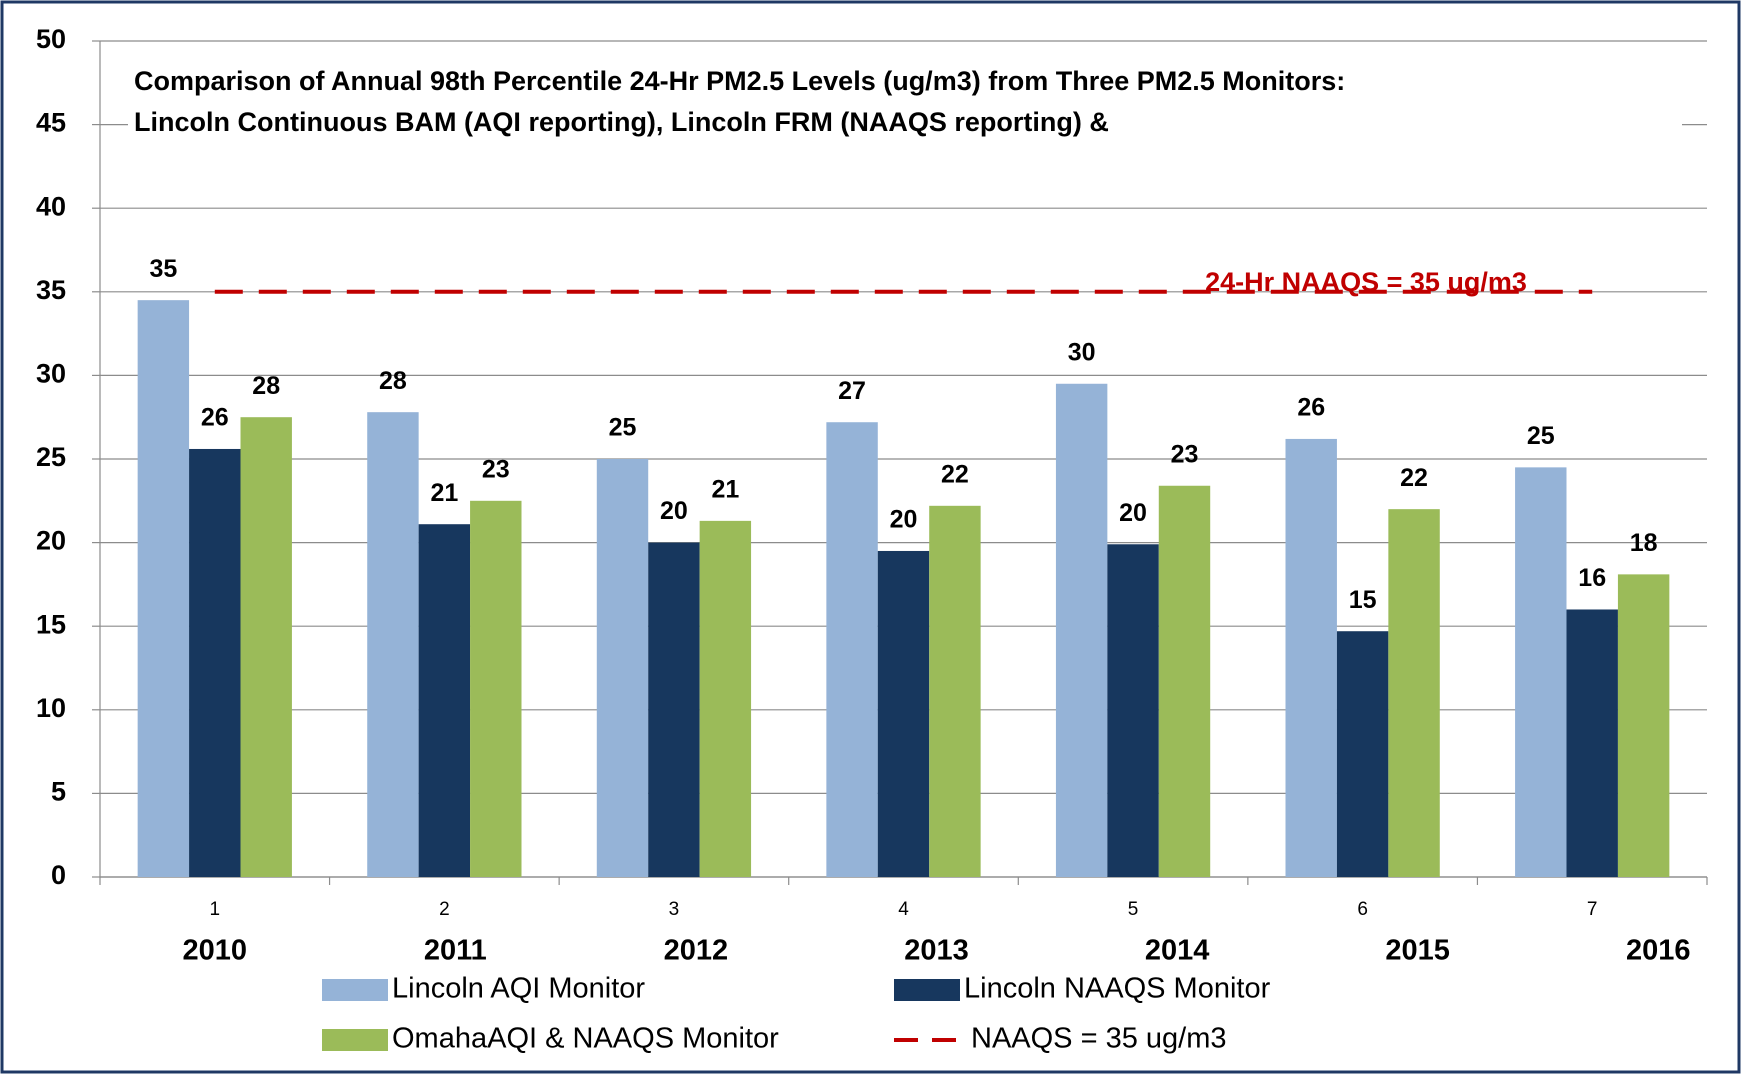 The image size is (1741, 1074). I want to click on x-category-label: 2011, so click(455, 951).